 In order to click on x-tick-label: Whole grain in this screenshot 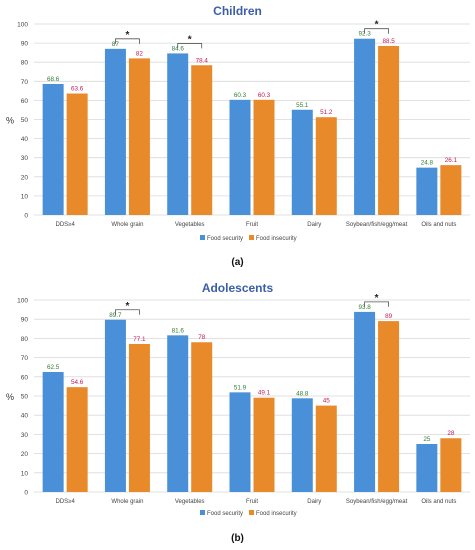, I will do `click(127, 225)`.